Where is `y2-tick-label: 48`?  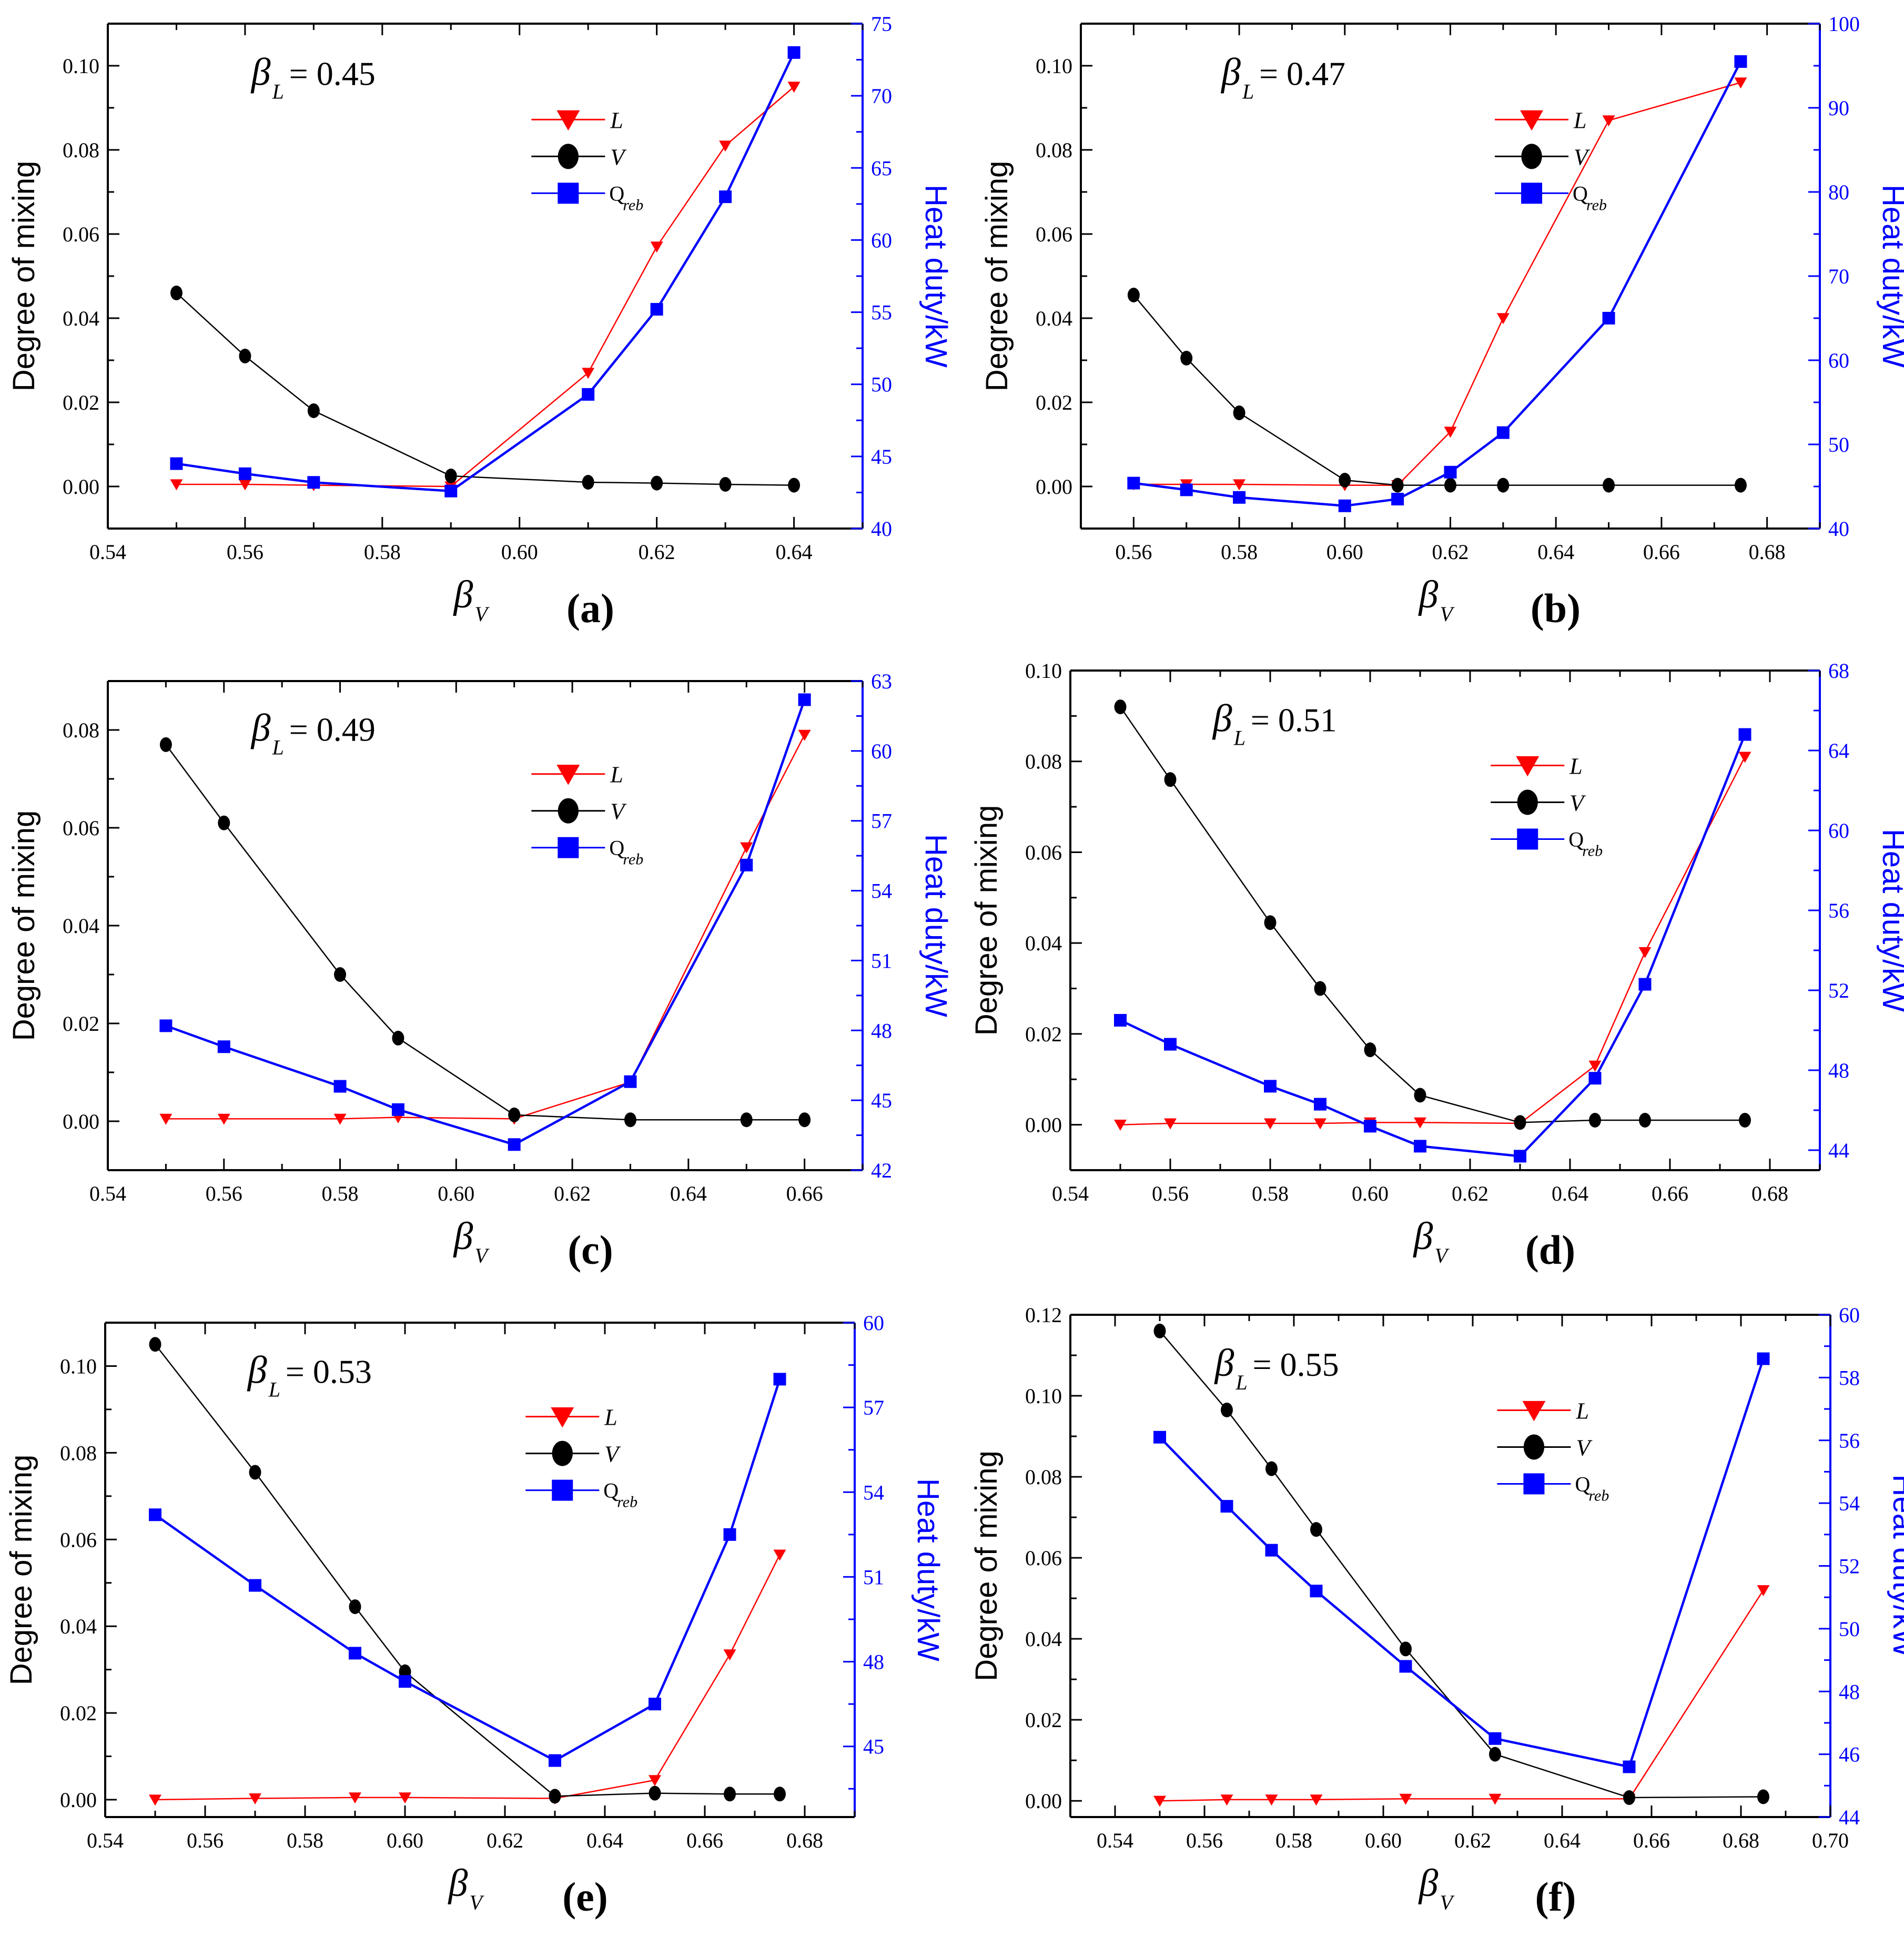
y2-tick-label: 48 is located at coordinates (873, 1662).